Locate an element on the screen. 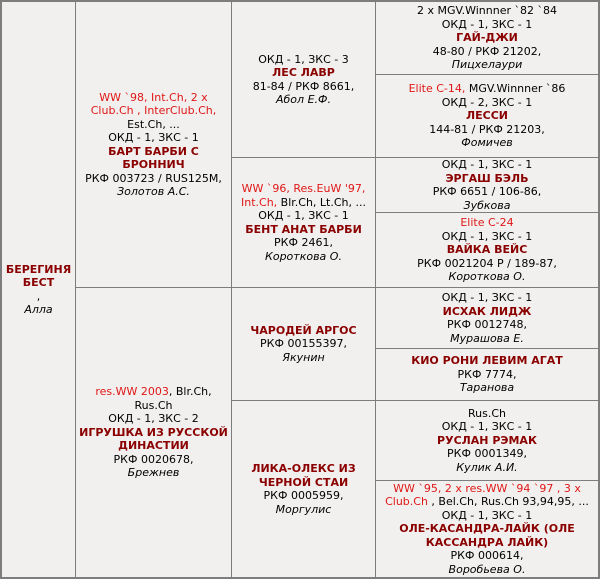 This screenshot has width=600, height=579. dog-reg: РКФ 7774, is located at coordinates (487, 374).